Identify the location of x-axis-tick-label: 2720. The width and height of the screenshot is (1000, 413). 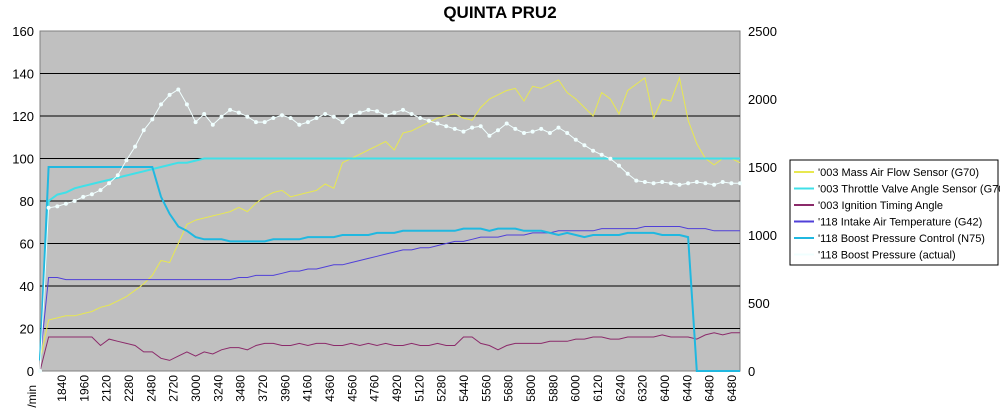
(174, 388).